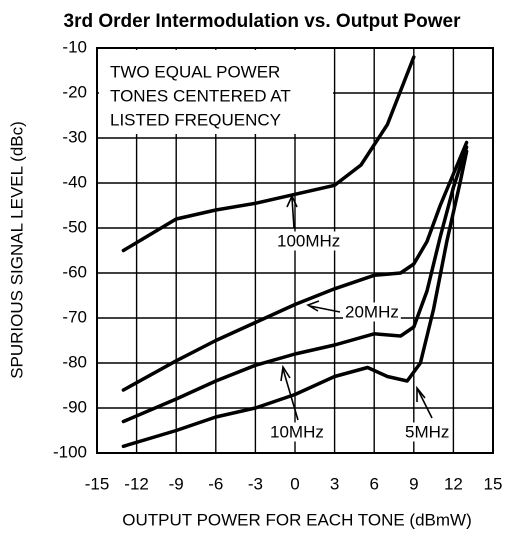 Image resolution: width=523 pixels, height=535 pixels. Describe the element at coordinates (74, 91) in the screenshot. I see `y-tick-label: -20` at that location.